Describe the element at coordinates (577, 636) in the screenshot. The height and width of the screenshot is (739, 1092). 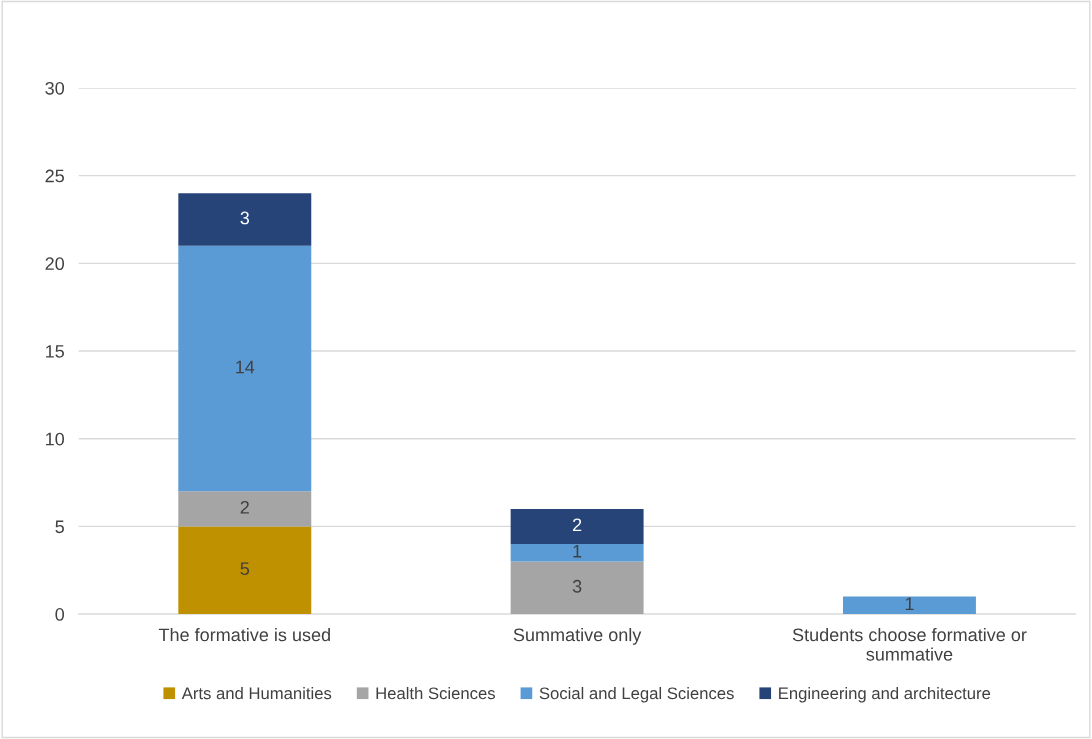
I see `x-tick-label: Summative only` at that location.